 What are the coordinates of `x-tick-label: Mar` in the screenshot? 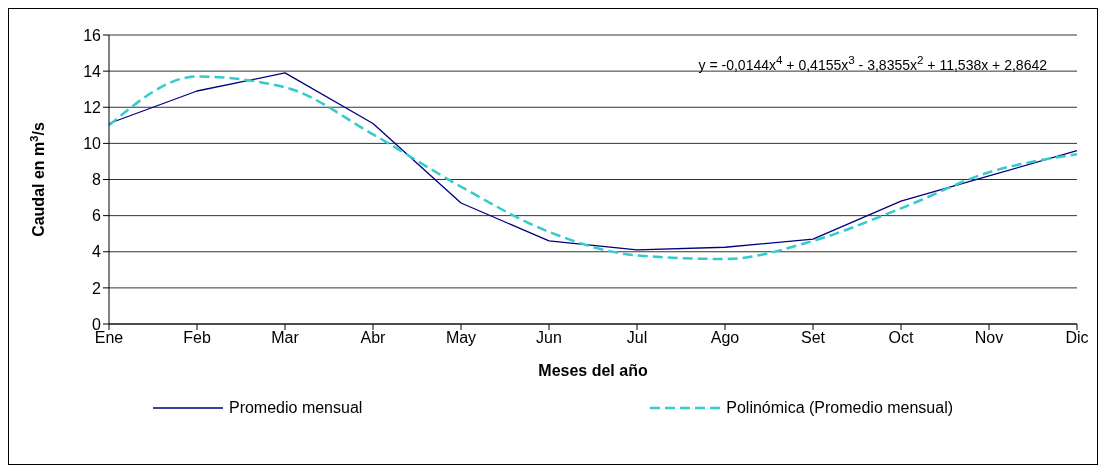 It's located at (285, 338).